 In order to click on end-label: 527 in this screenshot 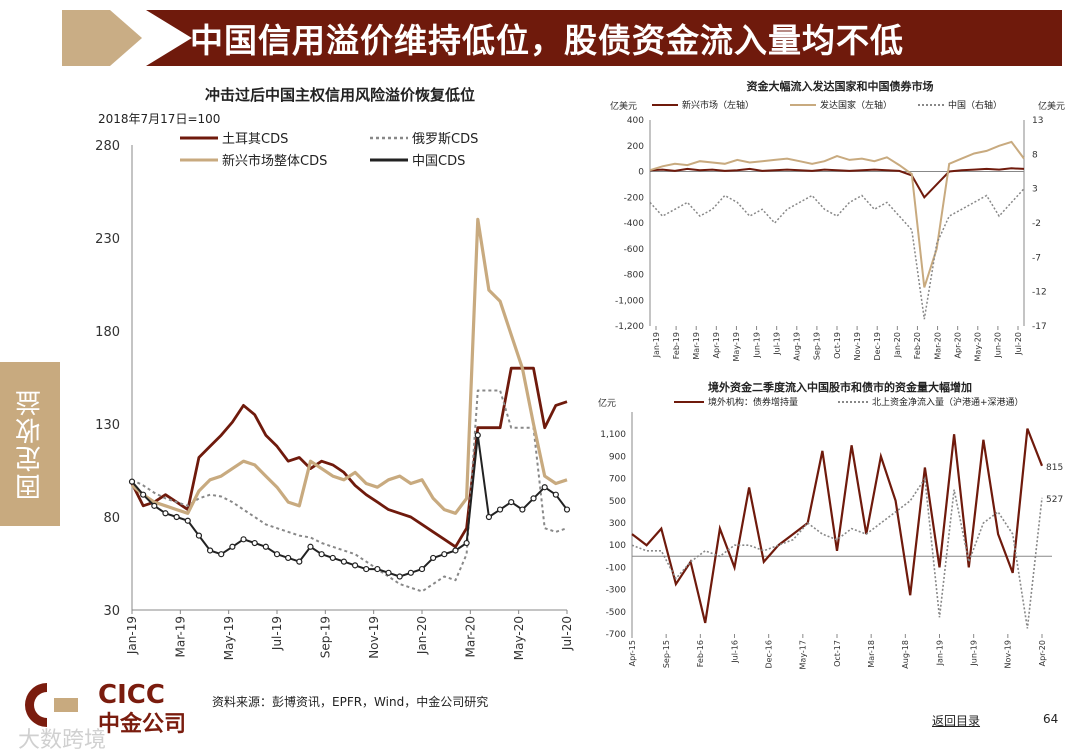, I will do `click(1054, 500)`.